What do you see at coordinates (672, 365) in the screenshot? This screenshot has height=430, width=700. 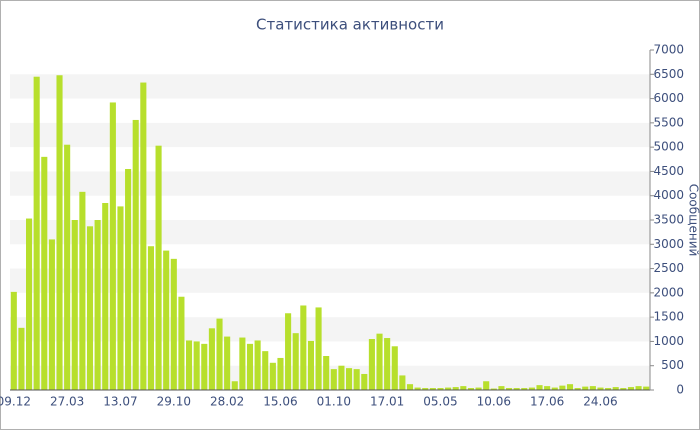 I see `y-tick-label: 500` at bounding box center [672, 365].